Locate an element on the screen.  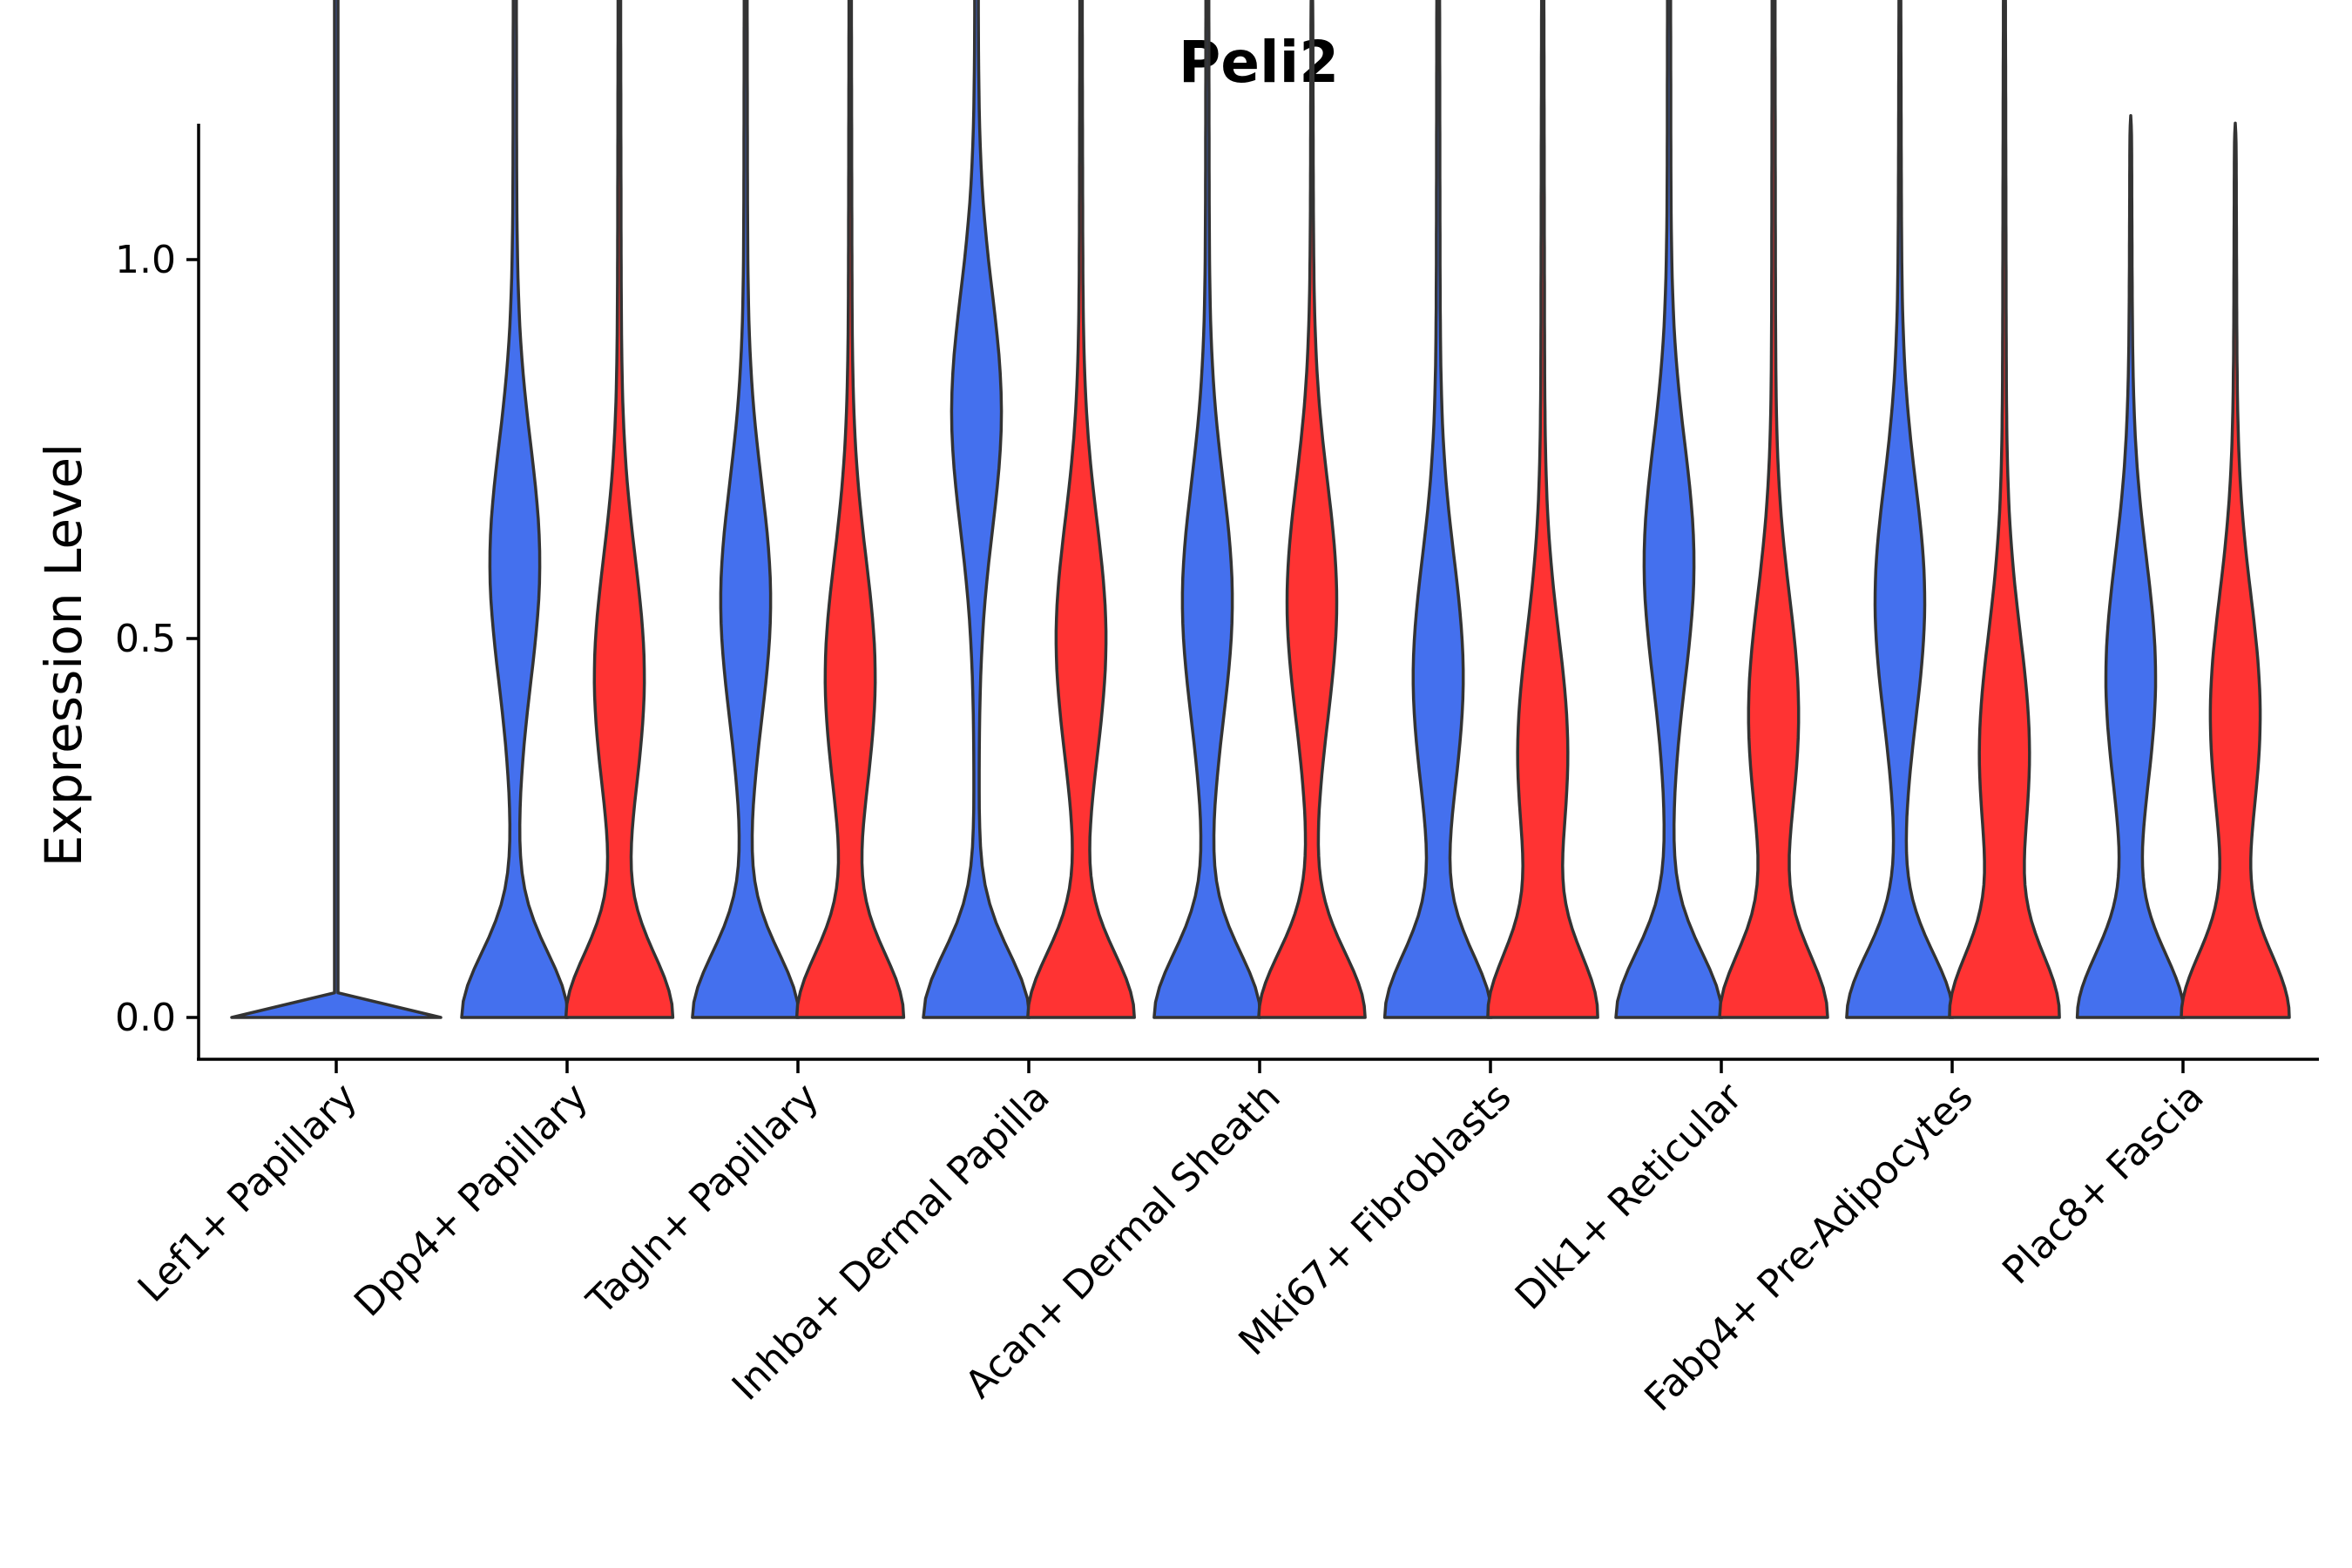
y-axis-label: Expression Level is located at coordinates (64, 655).